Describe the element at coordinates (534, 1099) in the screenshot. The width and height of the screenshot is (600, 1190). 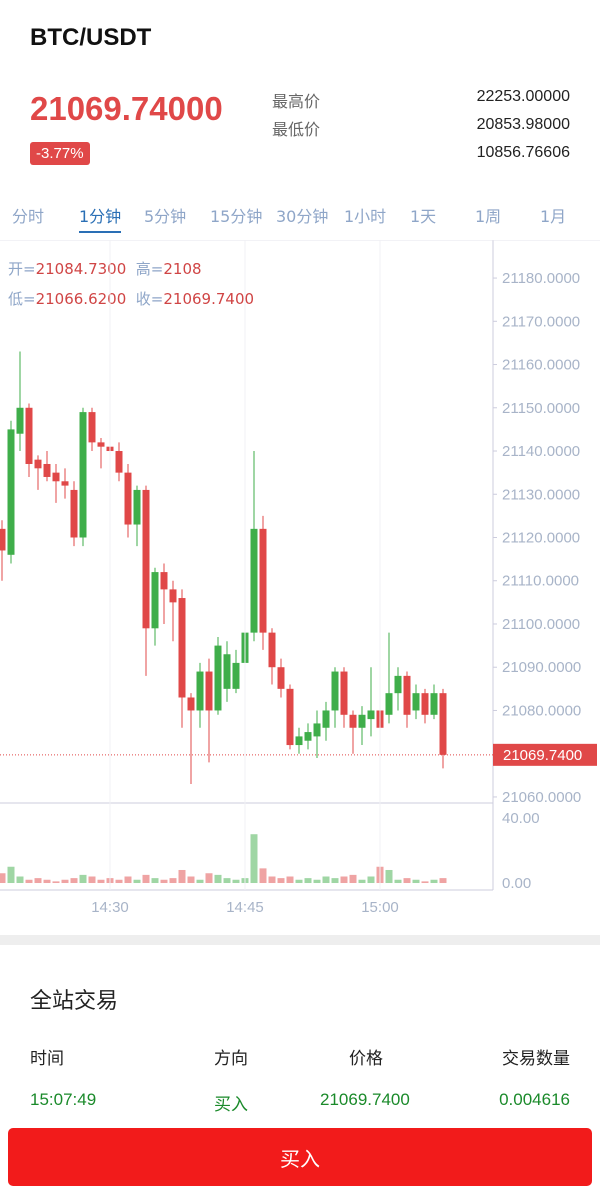
I see `cell: 0.004616` at that location.